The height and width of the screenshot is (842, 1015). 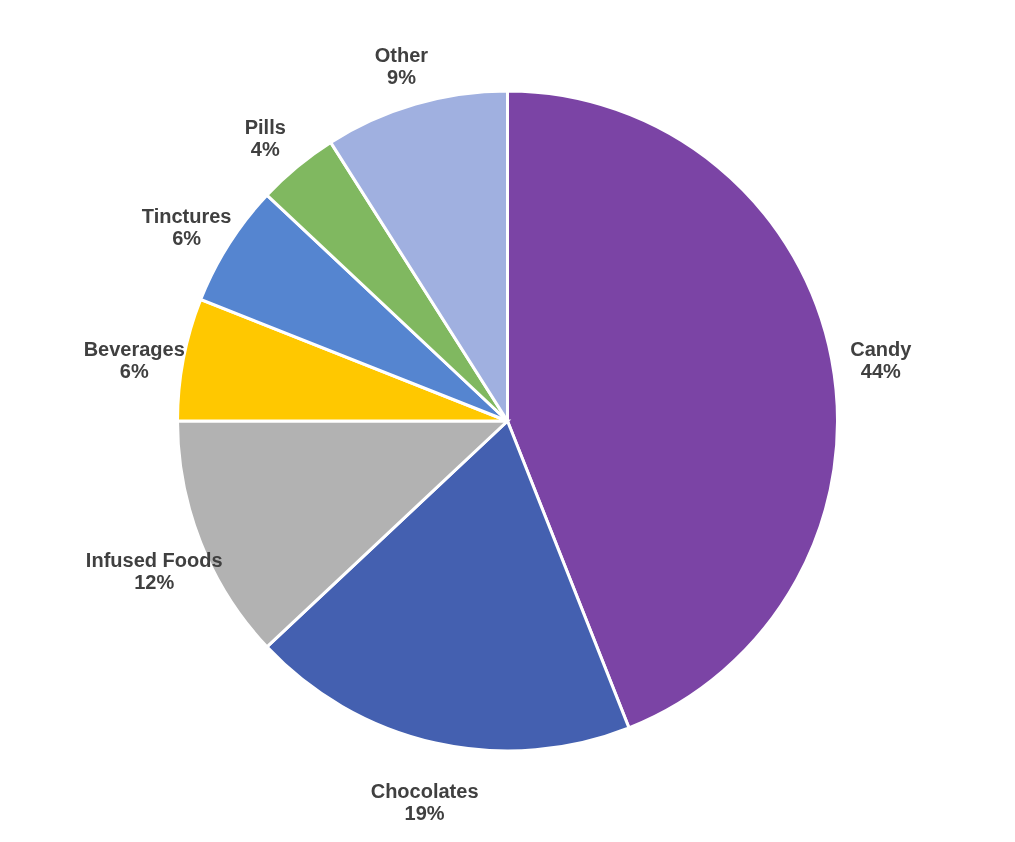 What do you see at coordinates (401, 55) in the screenshot?
I see `slice-label: Other` at bounding box center [401, 55].